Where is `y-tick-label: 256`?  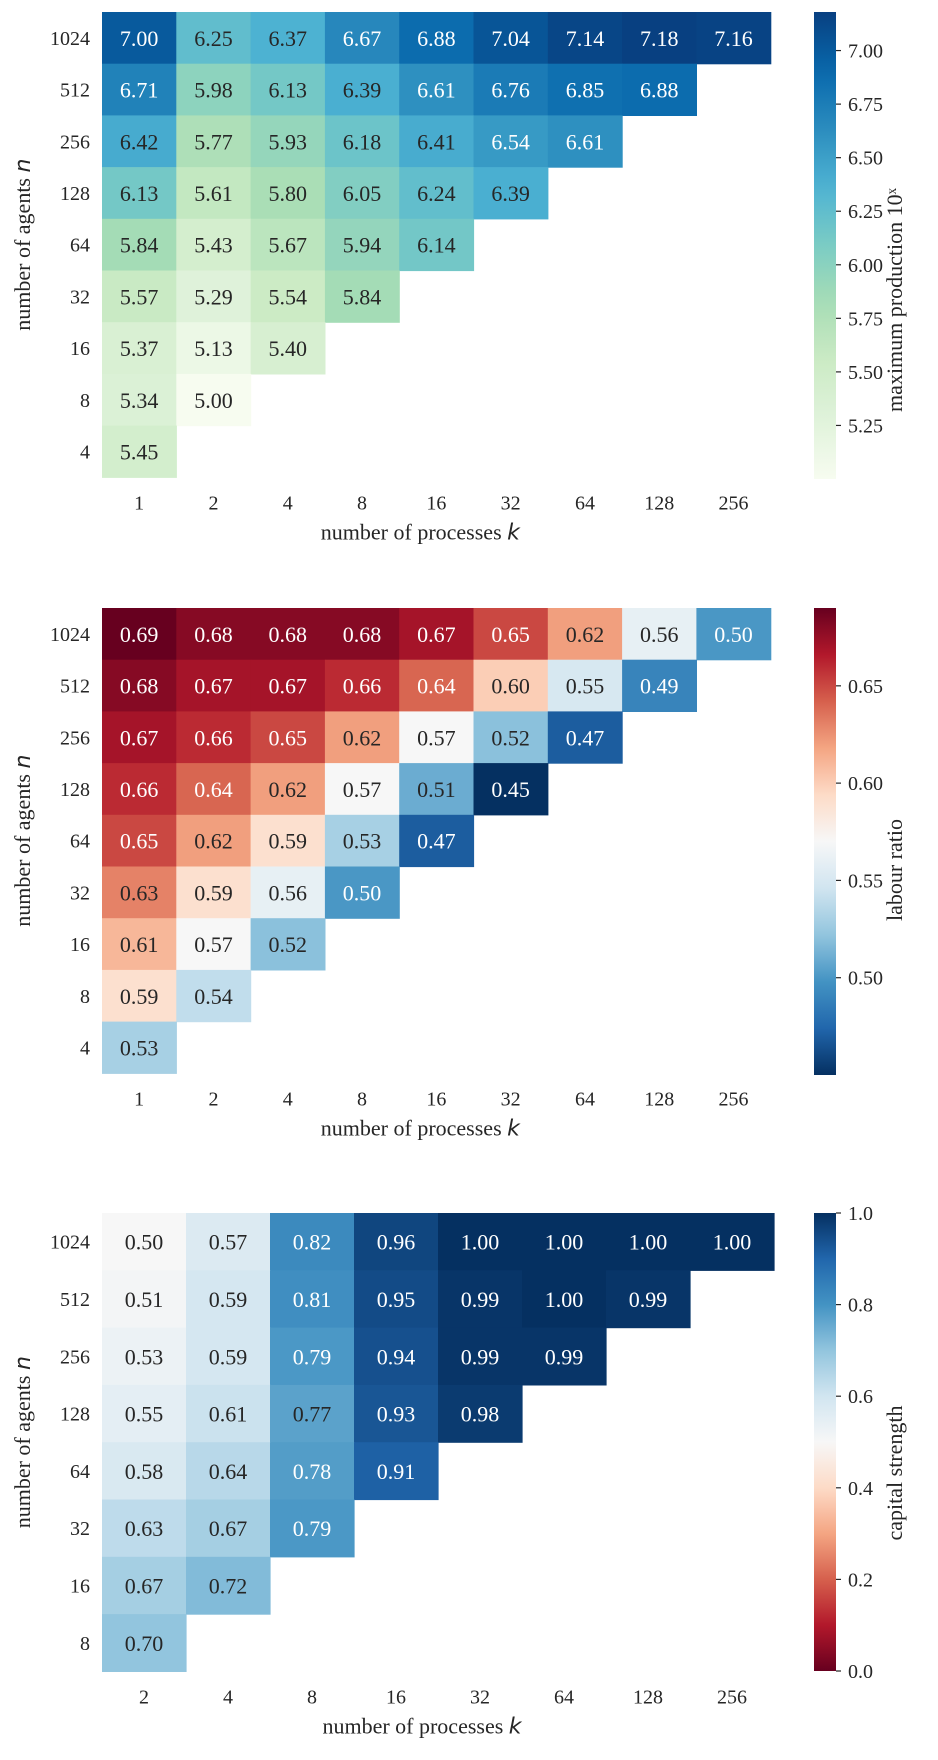
y-tick-label: 256 is located at coordinates (75, 738).